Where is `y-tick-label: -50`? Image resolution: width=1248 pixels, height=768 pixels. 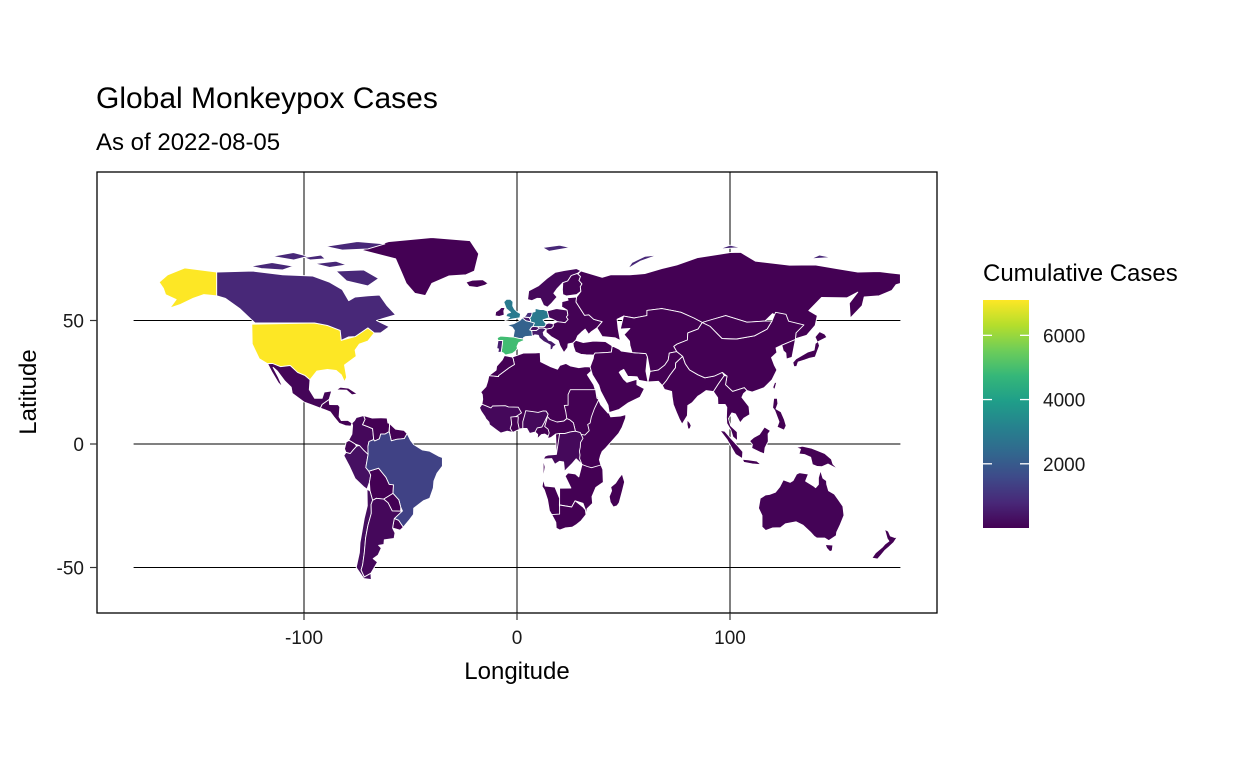
y-tick-label: -50 is located at coordinates (70, 569).